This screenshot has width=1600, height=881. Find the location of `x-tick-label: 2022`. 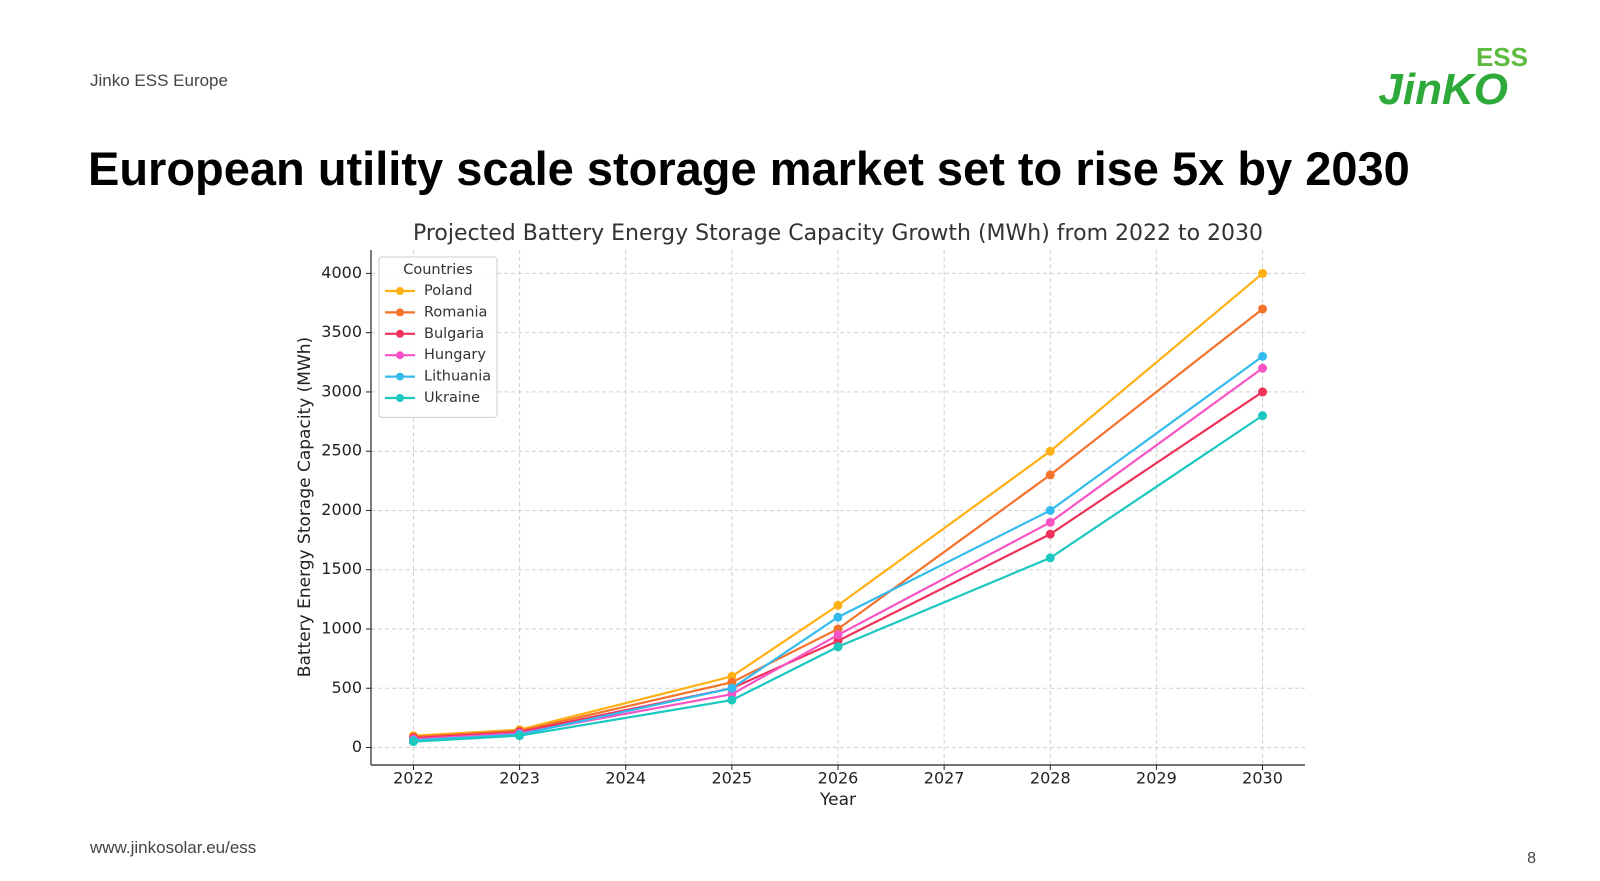

x-tick-label: 2022 is located at coordinates (413, 778).